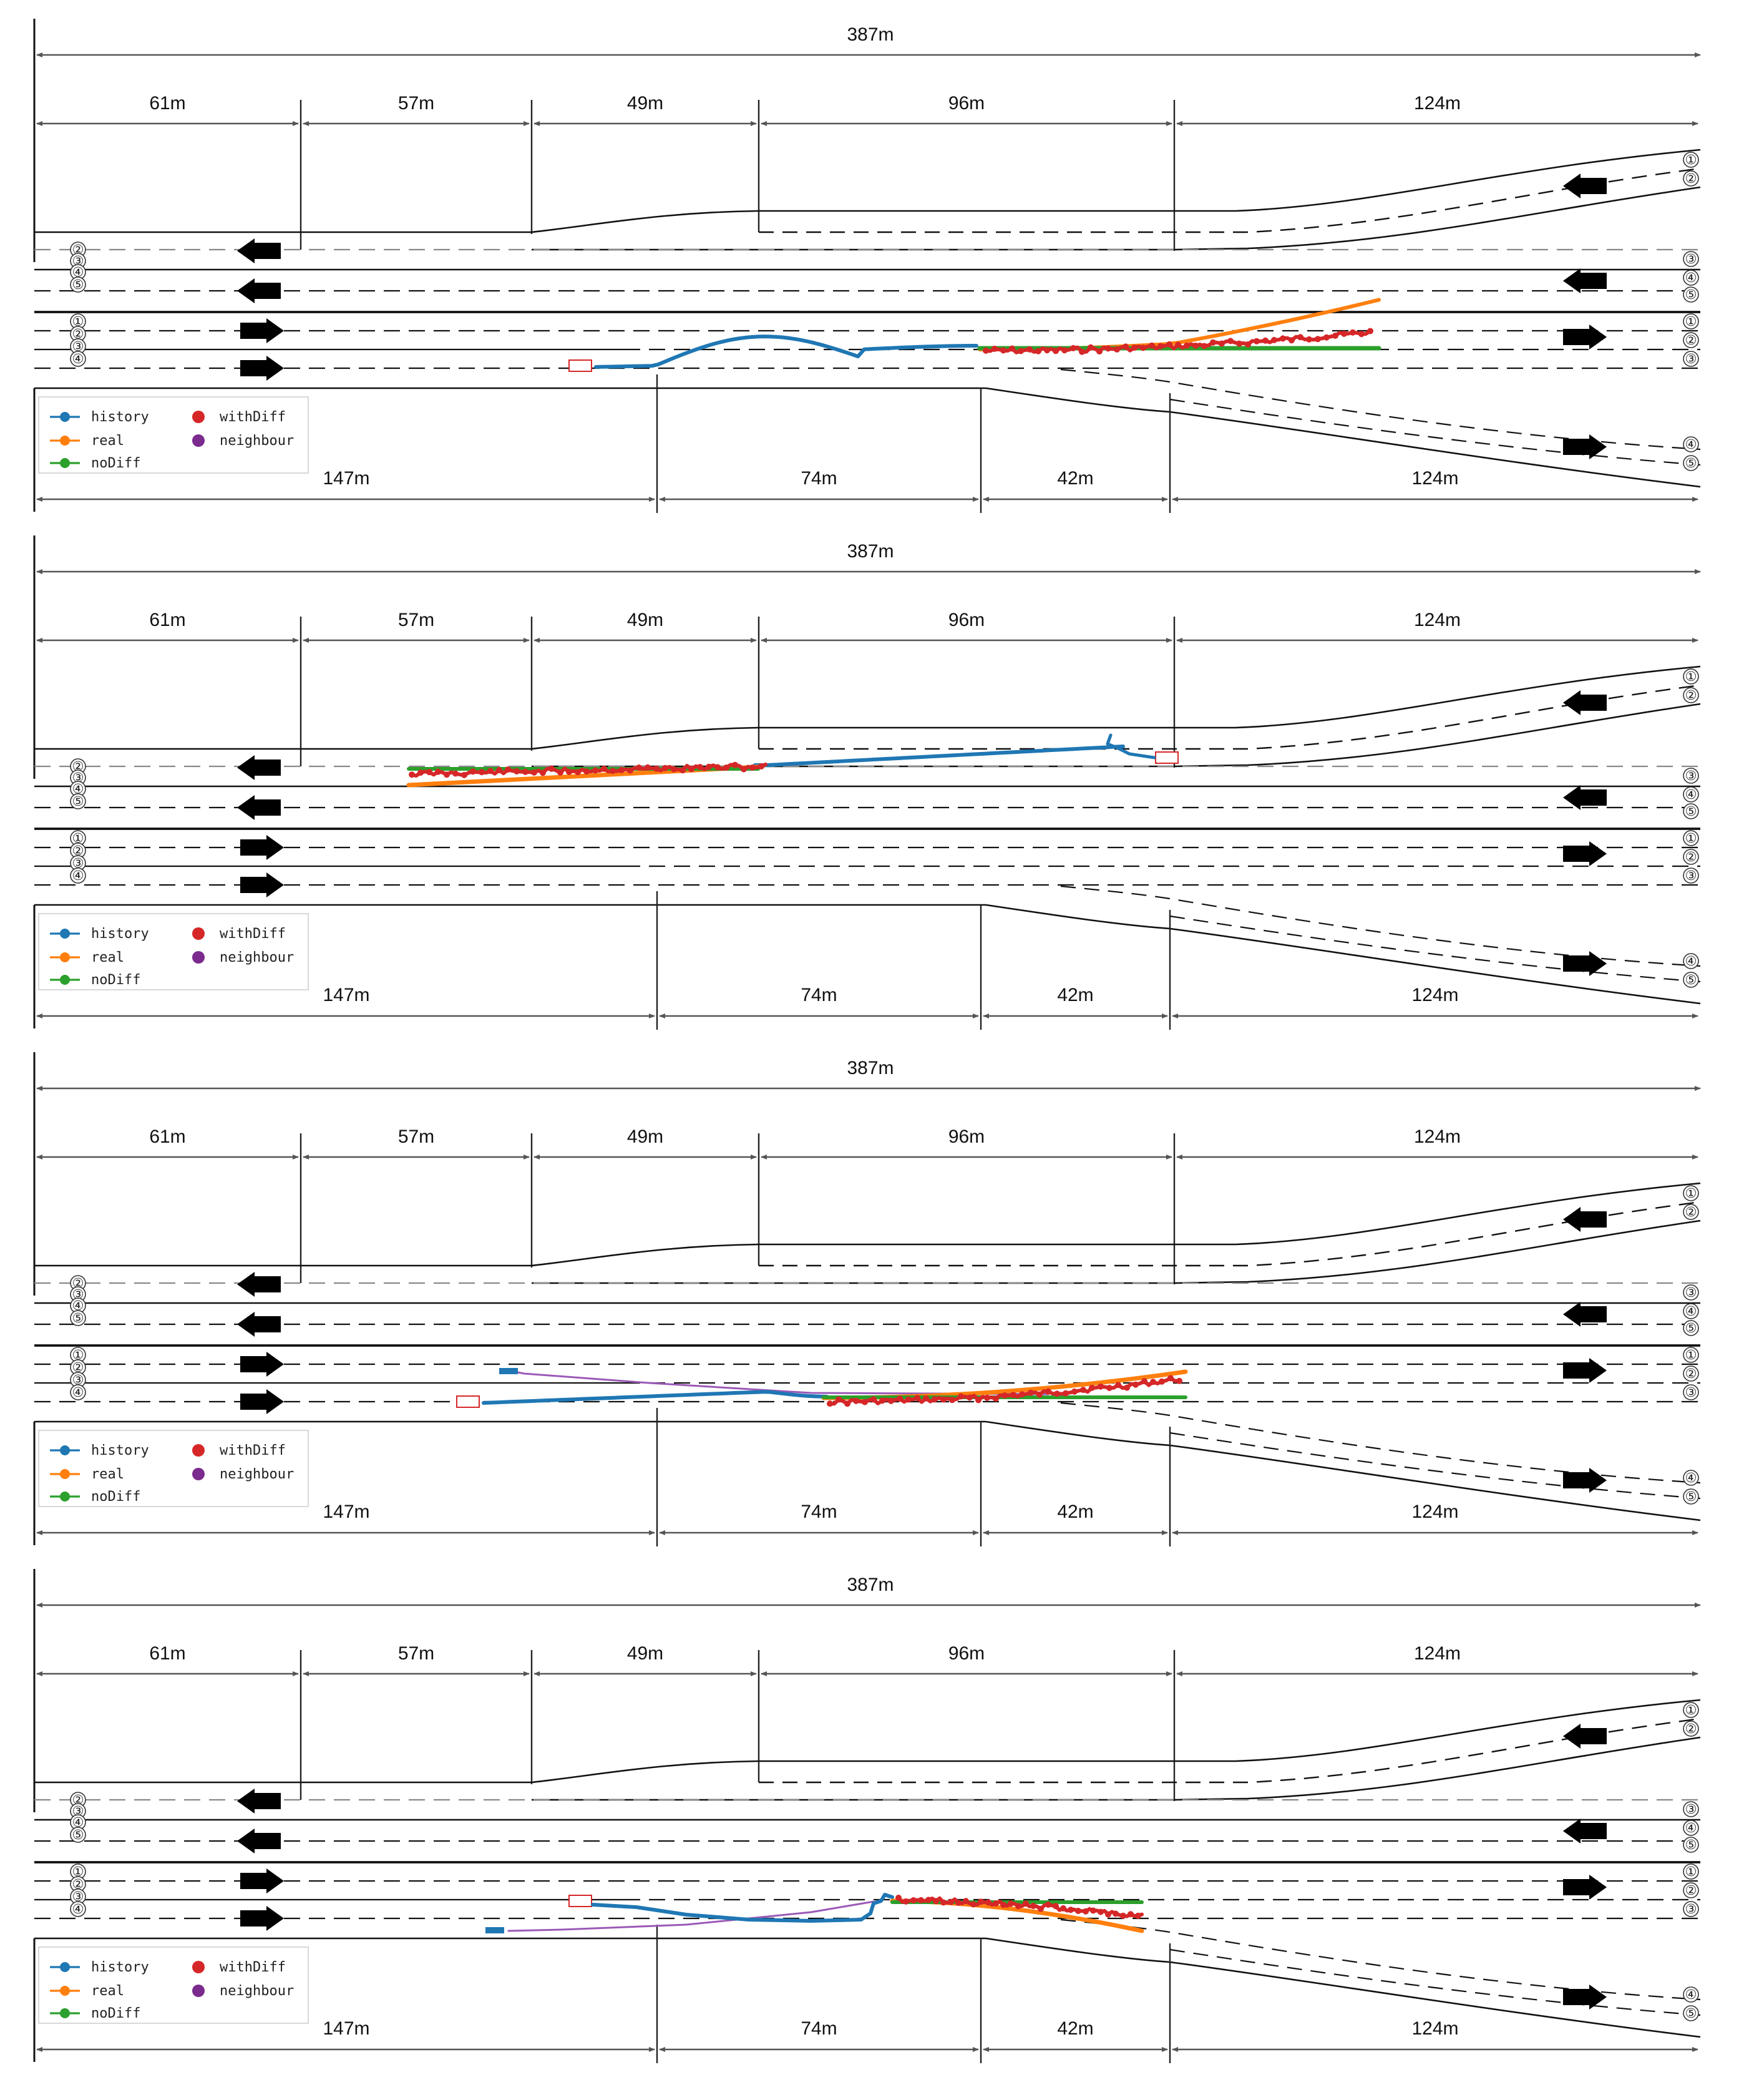 The image size is (1739, 2100). I want to click on upper-ramp-inner-edge, so click(1116, 736).